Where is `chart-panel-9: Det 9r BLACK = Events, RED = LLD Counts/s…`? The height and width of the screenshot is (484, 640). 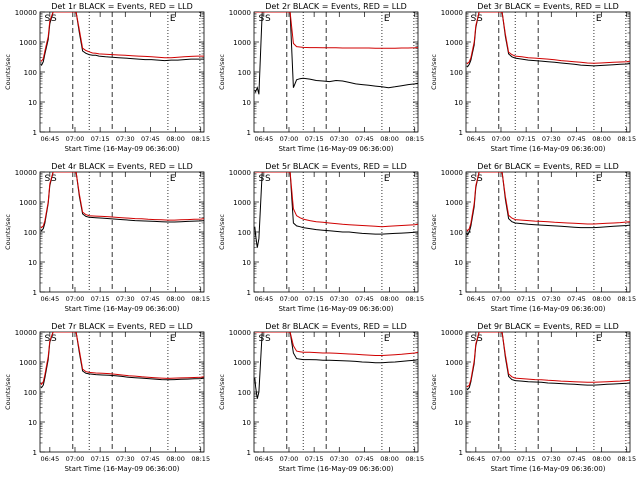 chart-panel-9: Det 9r BLACK = Events, RED = LLD Counts/s… is located at coordinates (533, 397).